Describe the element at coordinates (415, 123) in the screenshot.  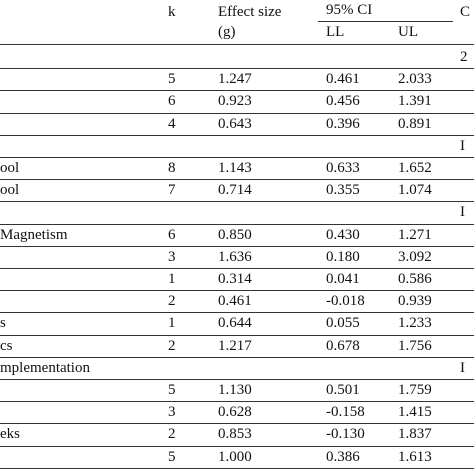
I see `ul: 0.891` at that location.